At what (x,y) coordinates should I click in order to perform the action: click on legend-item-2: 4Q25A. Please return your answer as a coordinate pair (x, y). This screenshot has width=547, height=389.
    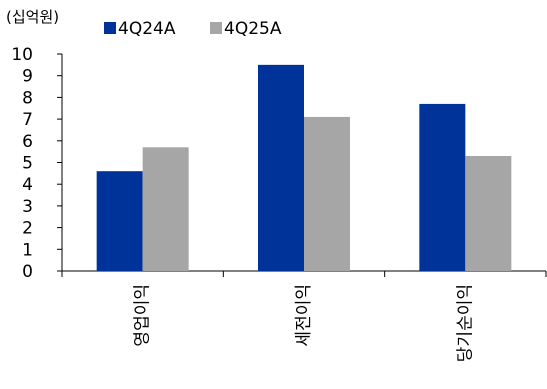
    Looking at the image, I should click on (246, 29).